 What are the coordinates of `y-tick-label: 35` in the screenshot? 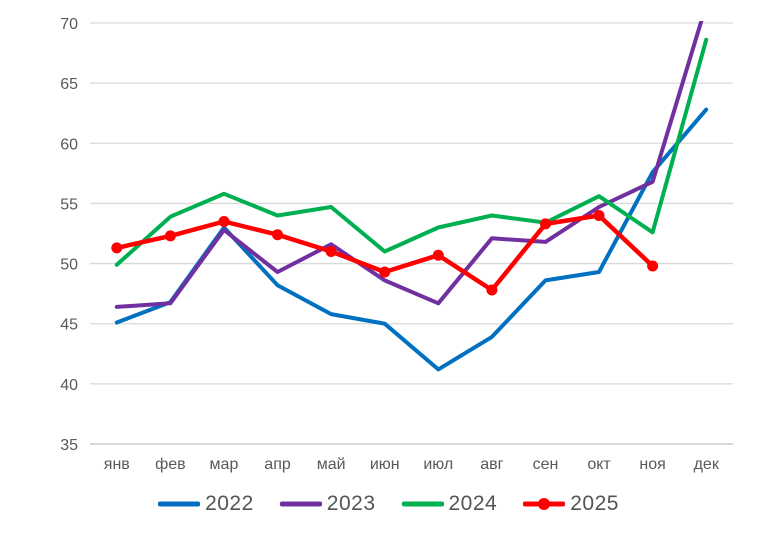 It's located at (69, 445).